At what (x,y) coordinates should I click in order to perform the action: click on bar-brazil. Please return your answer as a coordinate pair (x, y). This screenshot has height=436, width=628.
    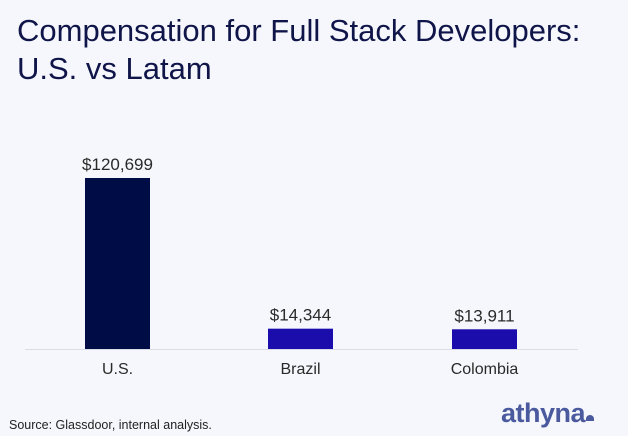
    Looking at the image, I should click on (300, 338).